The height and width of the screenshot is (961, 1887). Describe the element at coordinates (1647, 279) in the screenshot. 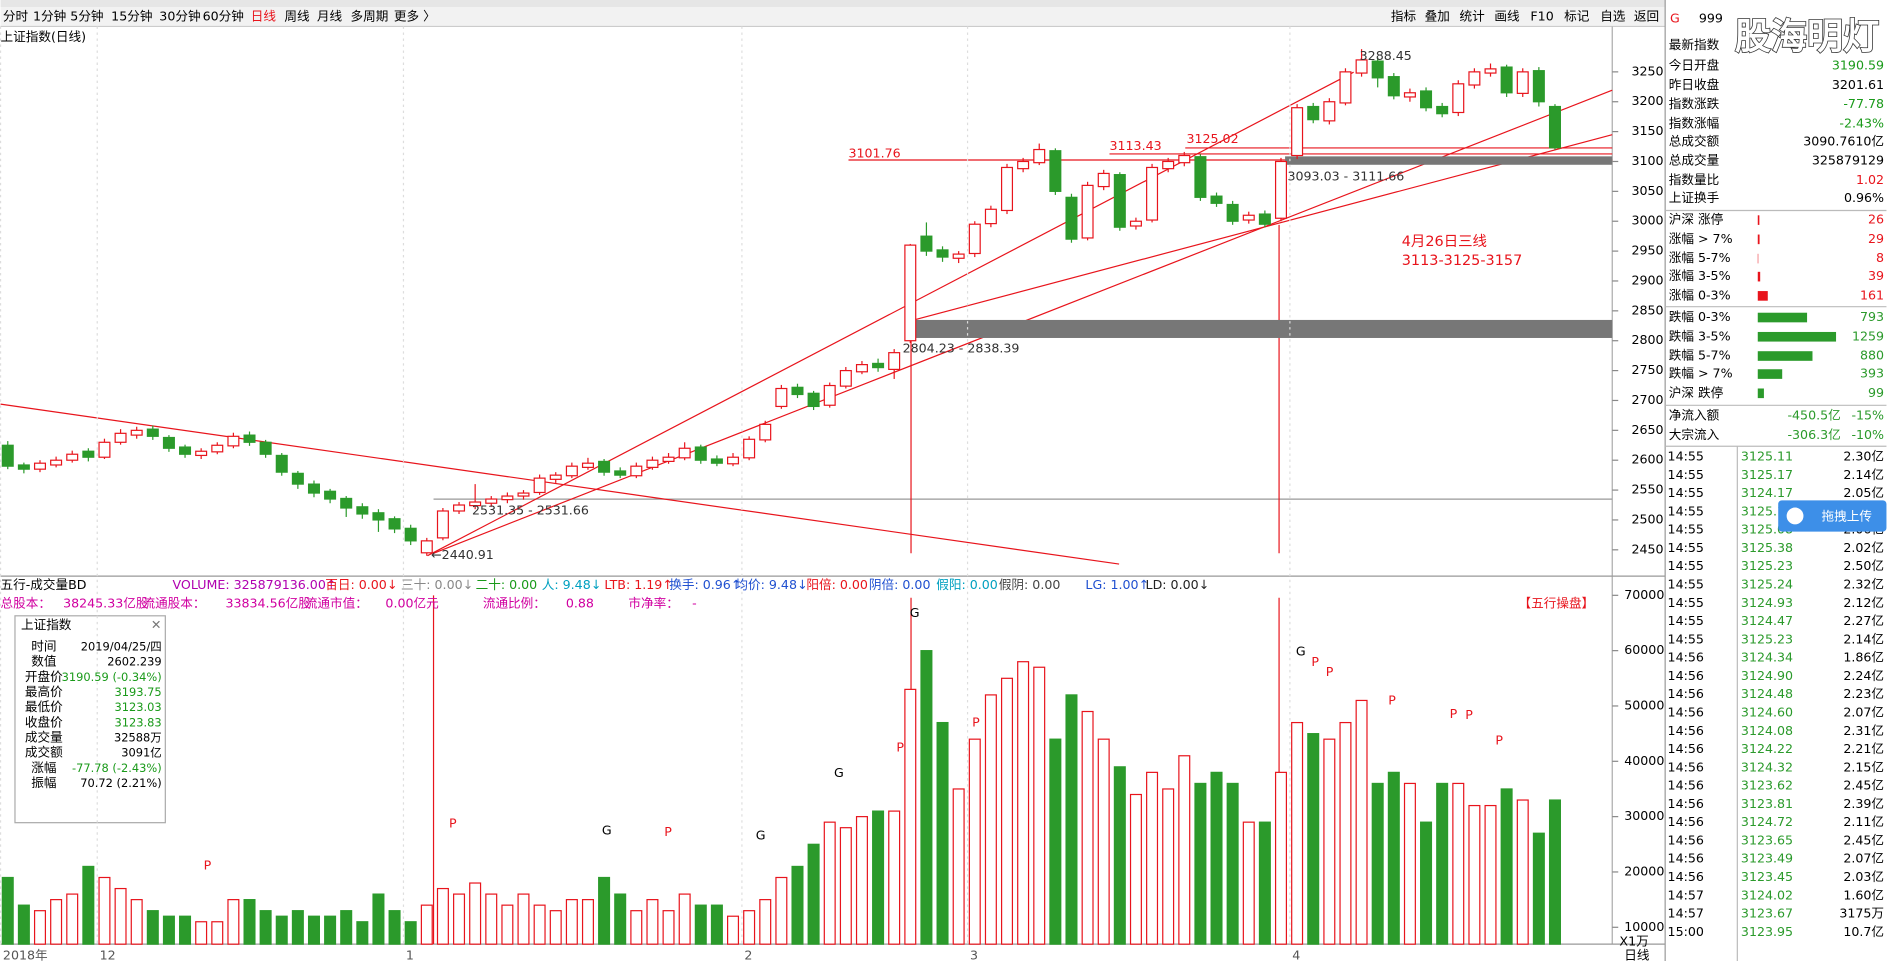

I see `y-tick-label: 2900` at that location.